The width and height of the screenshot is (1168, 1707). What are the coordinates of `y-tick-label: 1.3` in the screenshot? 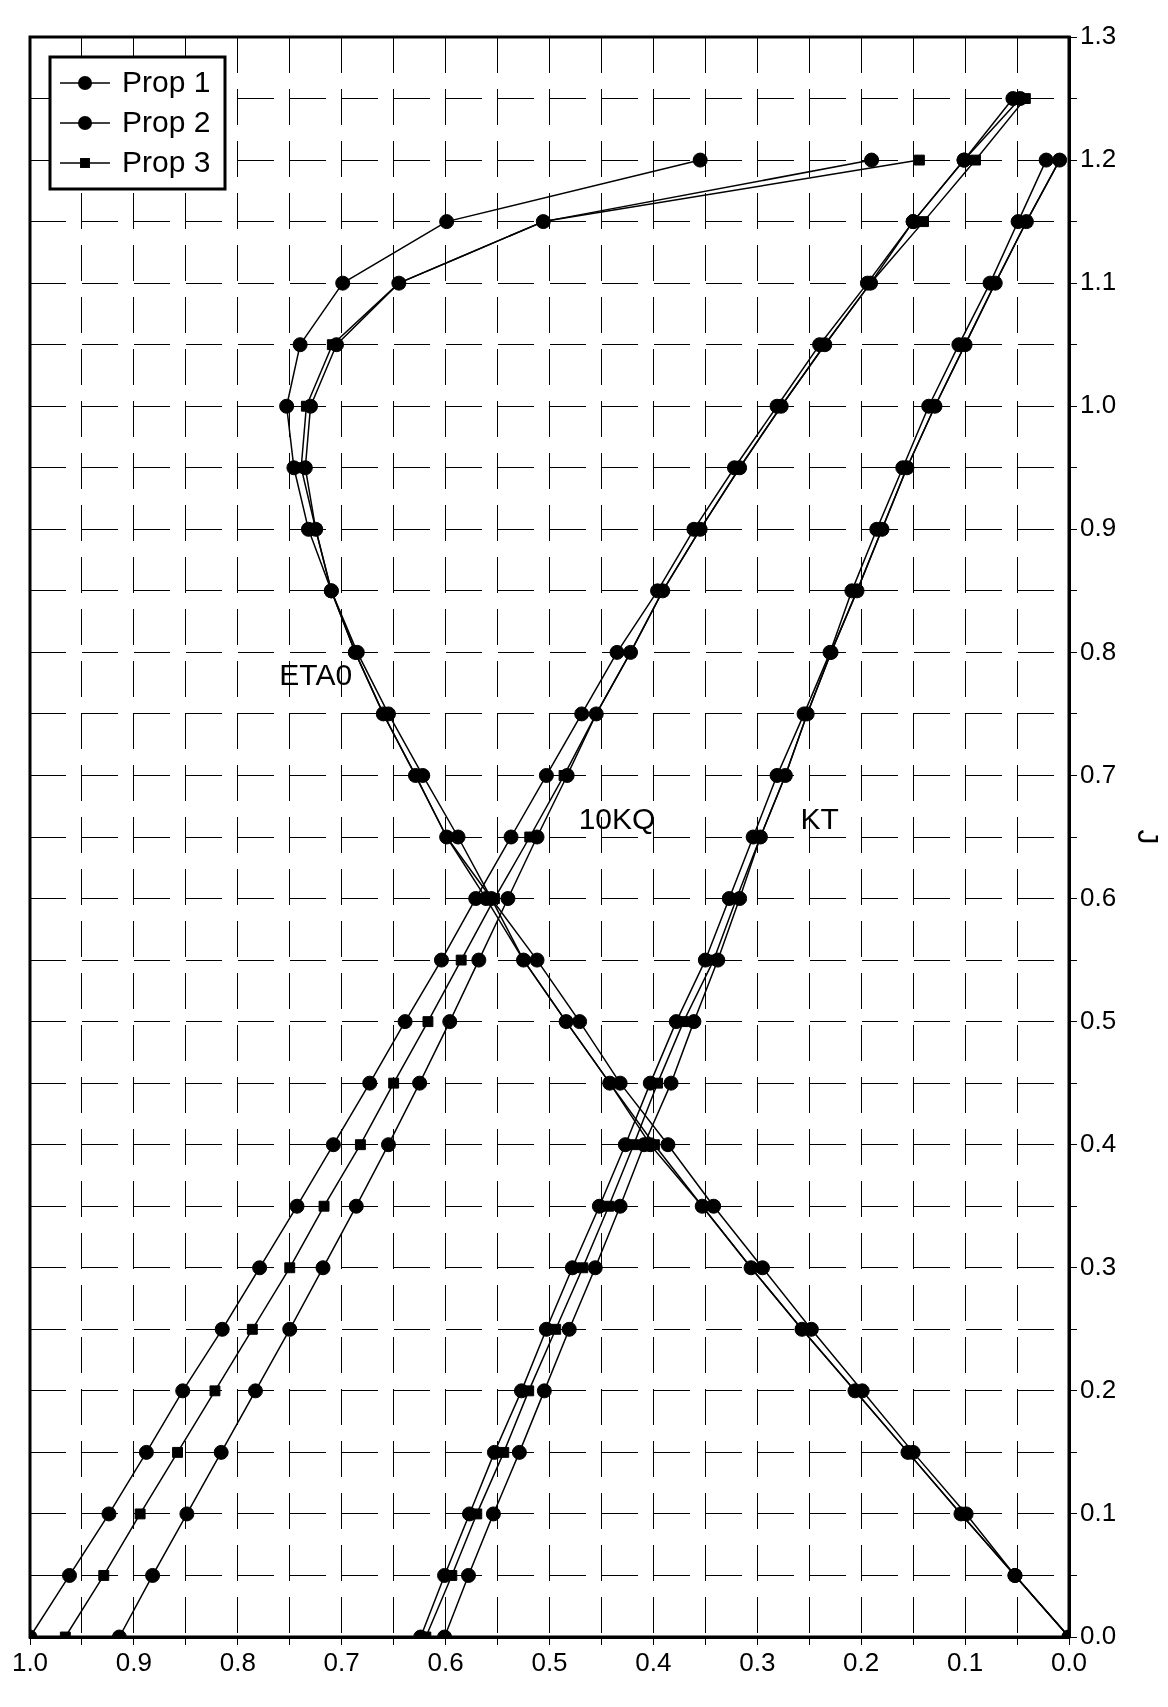 It's located at (1098, 35).